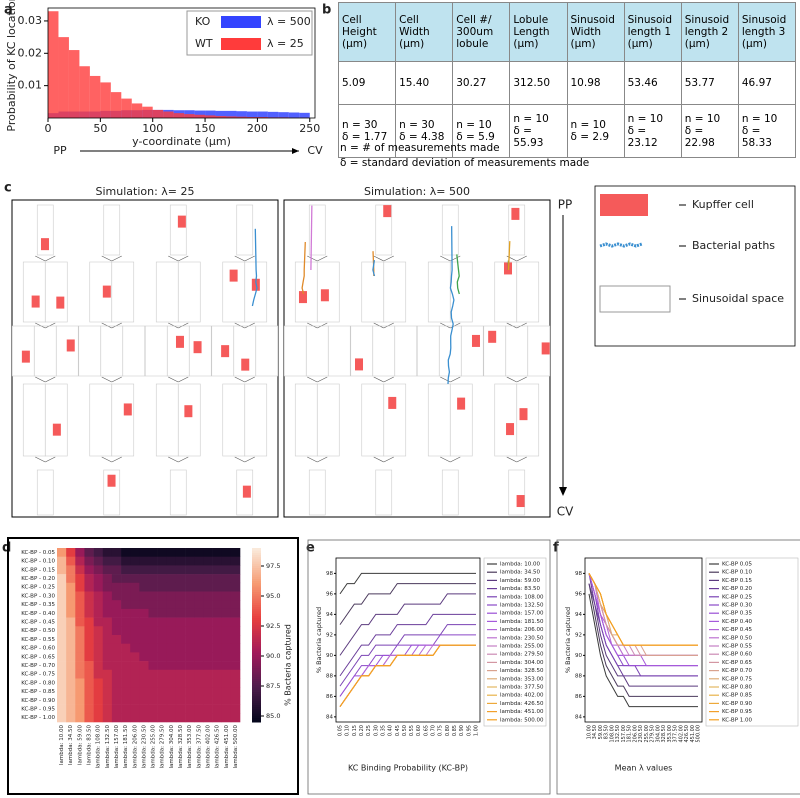 The height and width of the screenshot is (798, 800). I want to click on x-tick-label: lambda: 279.50, so click(163, 747).